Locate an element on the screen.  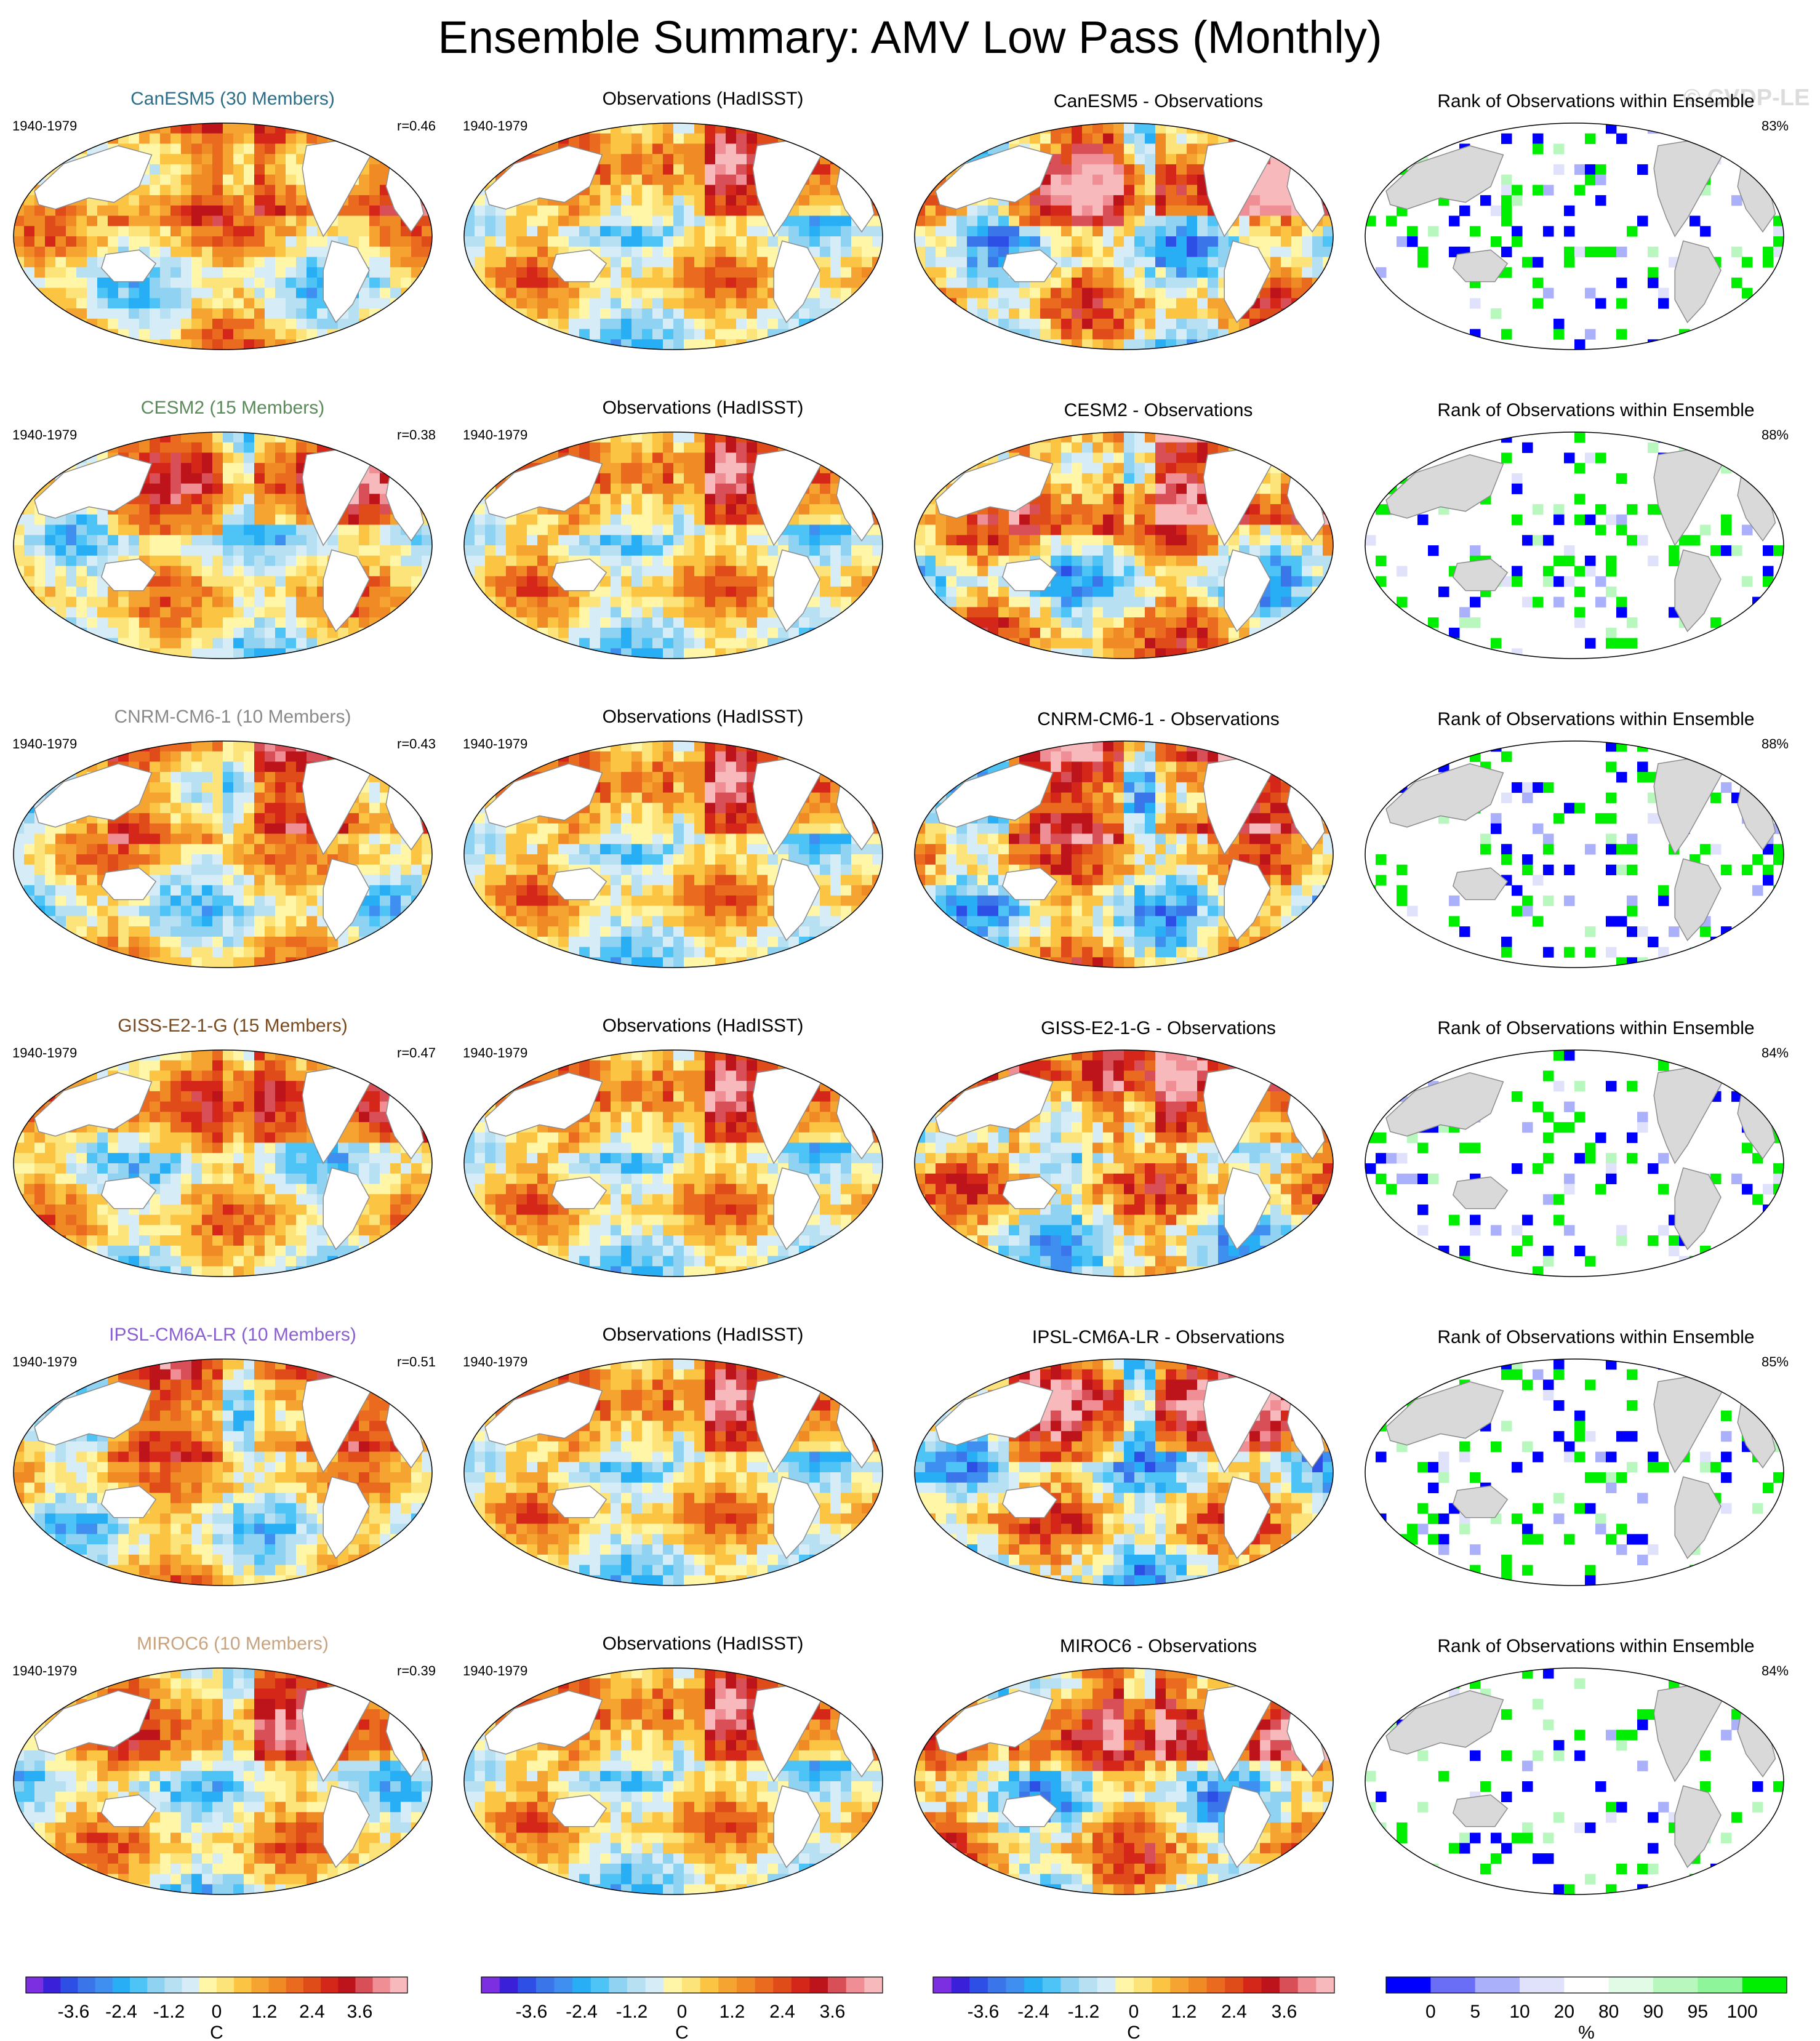
model-panel: GISS-E2-1-G (15 Members) 1940-1979 r=0.47 is located at coordinates (224, 1146).